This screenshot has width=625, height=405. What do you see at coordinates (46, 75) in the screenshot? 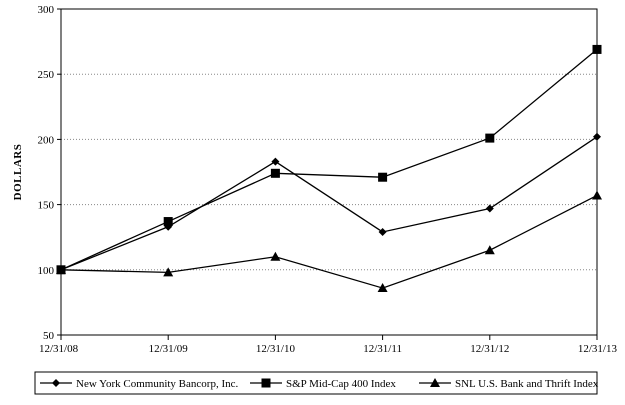
I see `y-tick-label: 250` at bounding box center [46, 75].